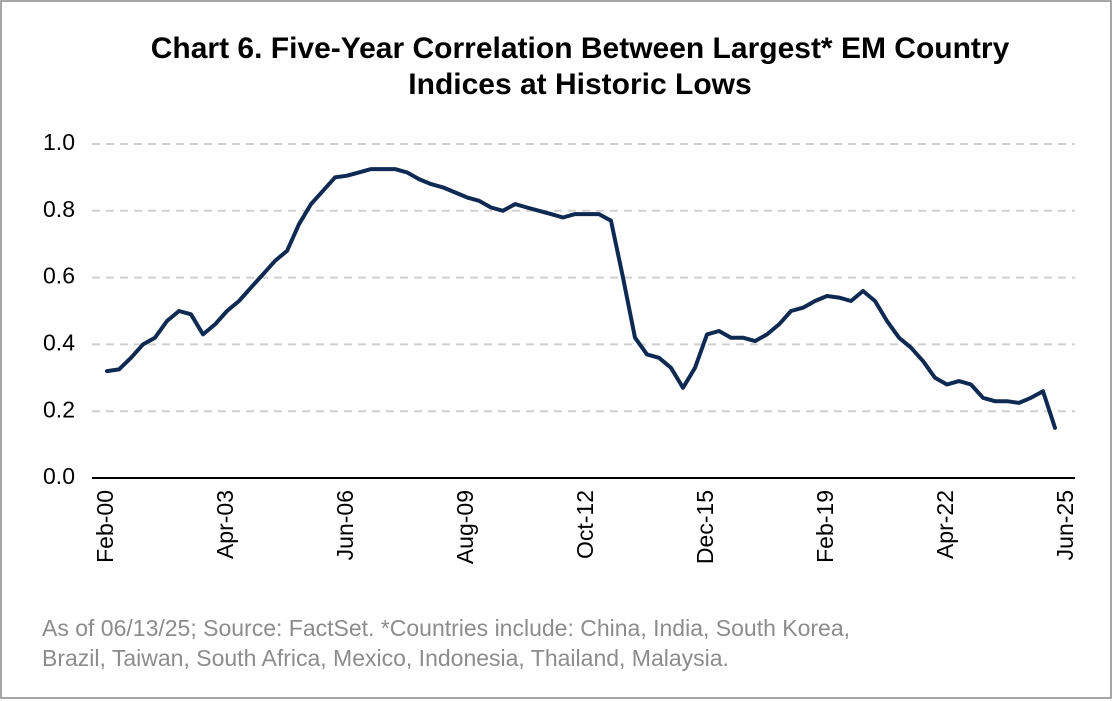 The width and height of the screenshot is (1114, 701). I want to click on x-tick-label: Apr-22, so click(945, 524).